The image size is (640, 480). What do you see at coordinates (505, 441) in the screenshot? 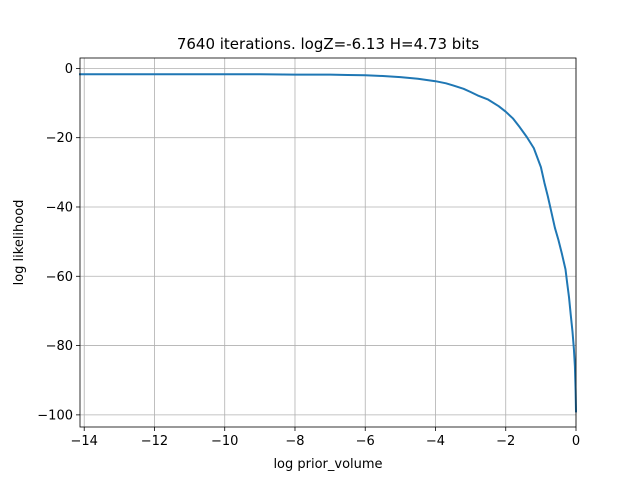
I see `x-tick-label: −2` at bounding box center [505, 441].